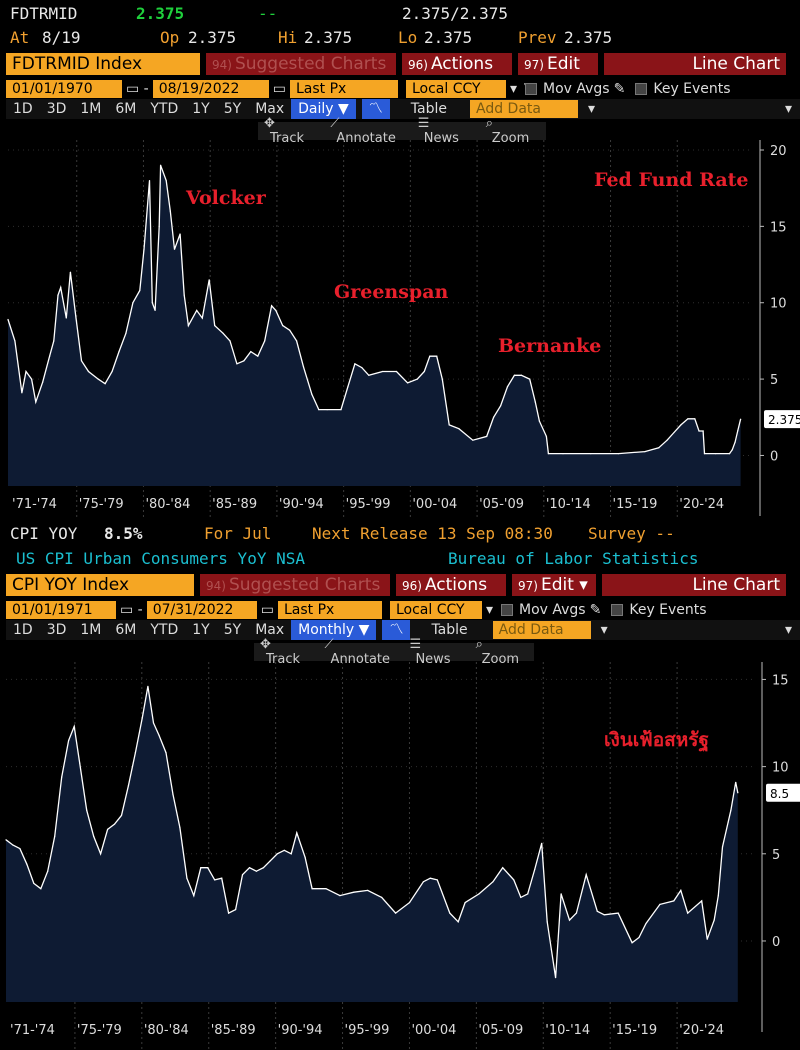 This screenshot has height=1050, width=800. I want to click on frequency-select: Monthly ▼, so click(334, 630).